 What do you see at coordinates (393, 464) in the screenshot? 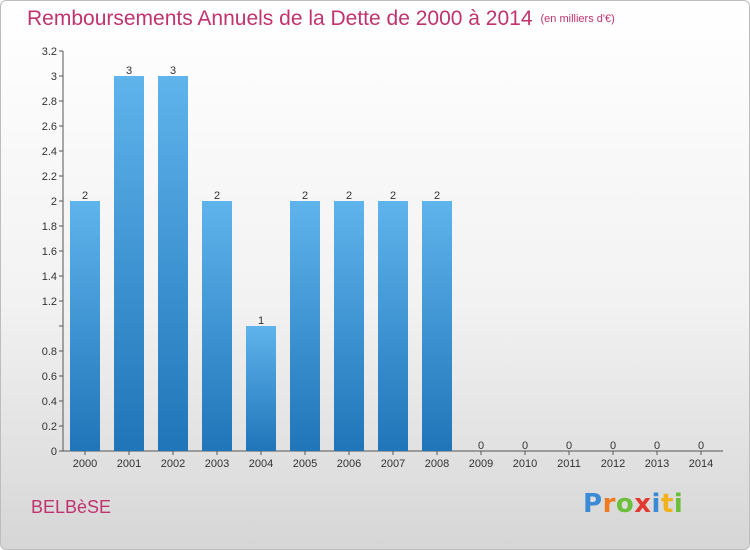
I see `x-tick-label: 2007` at bounding box center [393, 464].